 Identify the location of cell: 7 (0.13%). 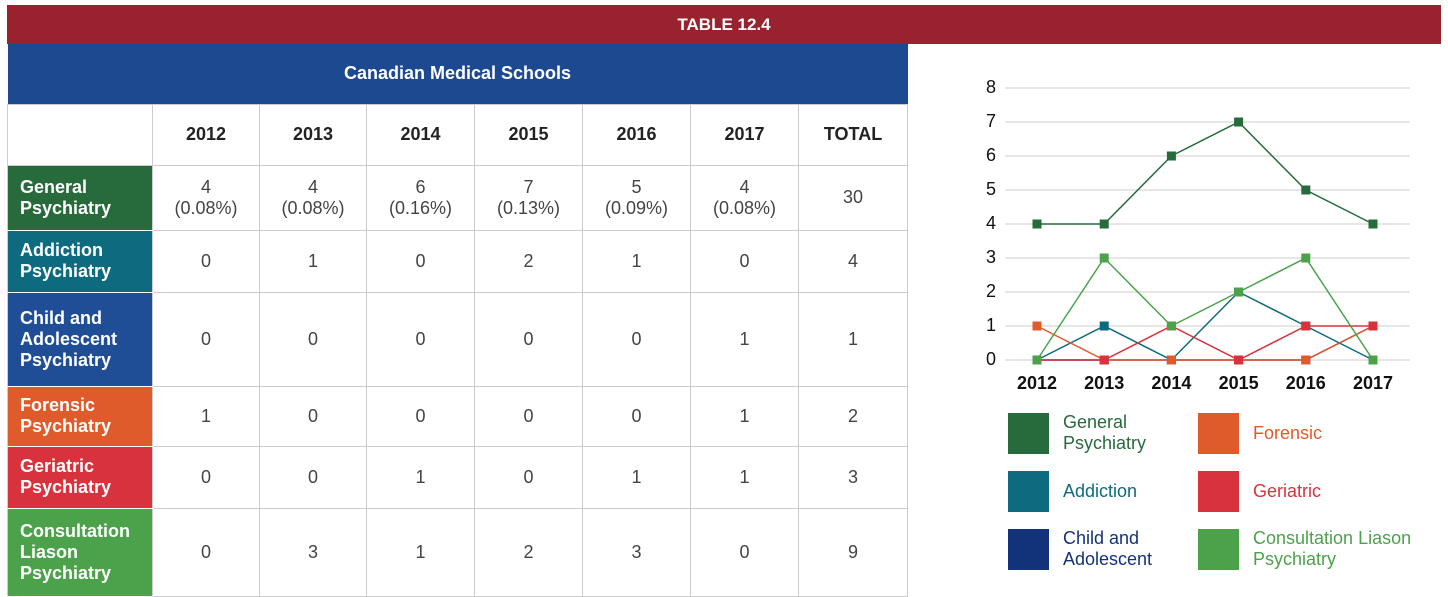
(528, 197).